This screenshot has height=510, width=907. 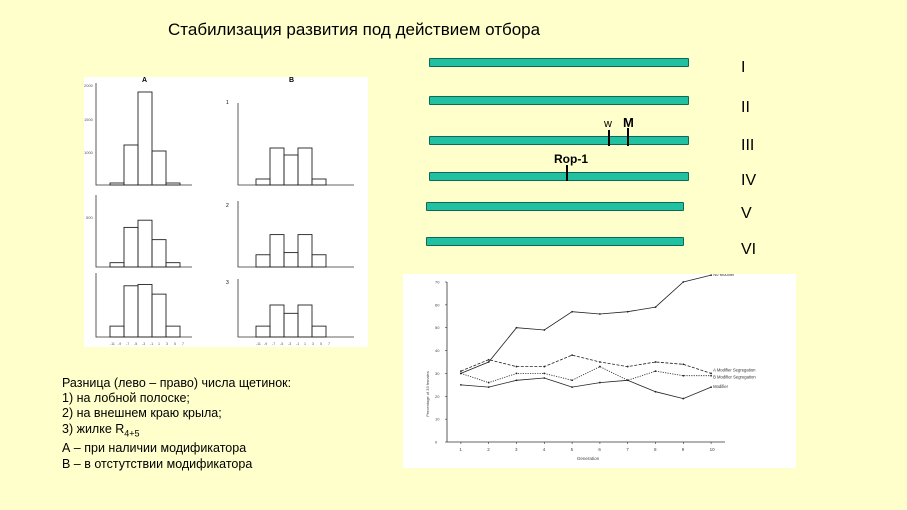 What do you see at coordinates (724, 275) in the screenshot?
I see `line-chart-legend-1: No Modifier` at bounding box center [724, 275].